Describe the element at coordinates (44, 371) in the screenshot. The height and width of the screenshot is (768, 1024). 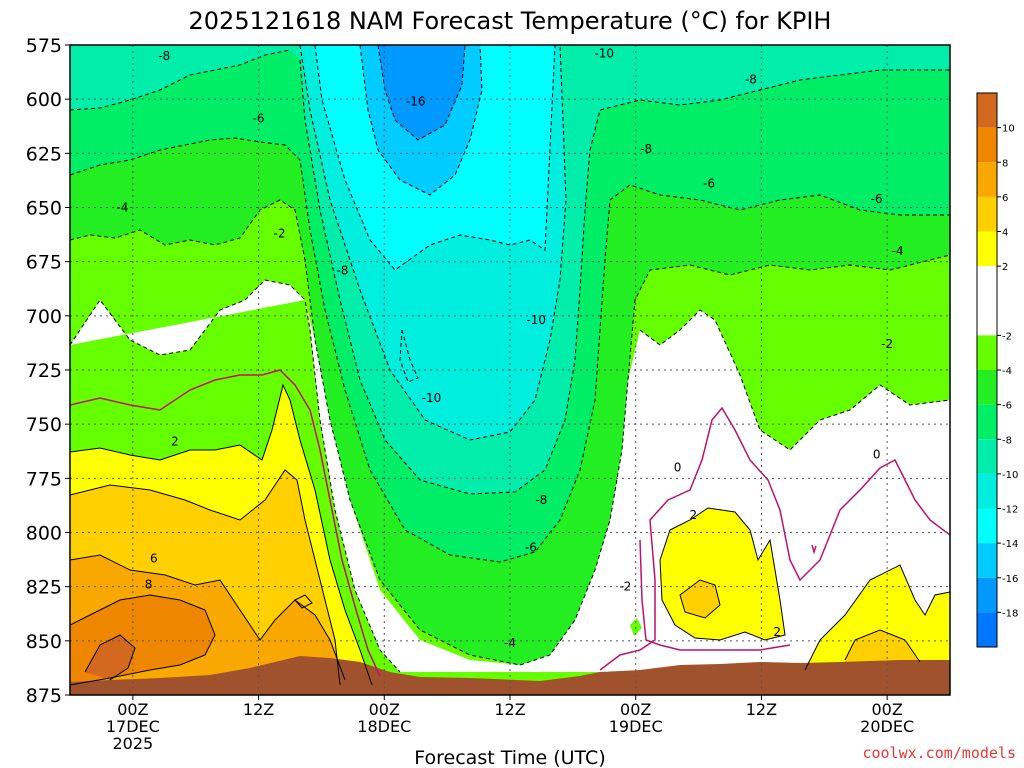
I see `y-tick-label: 725` at that location.